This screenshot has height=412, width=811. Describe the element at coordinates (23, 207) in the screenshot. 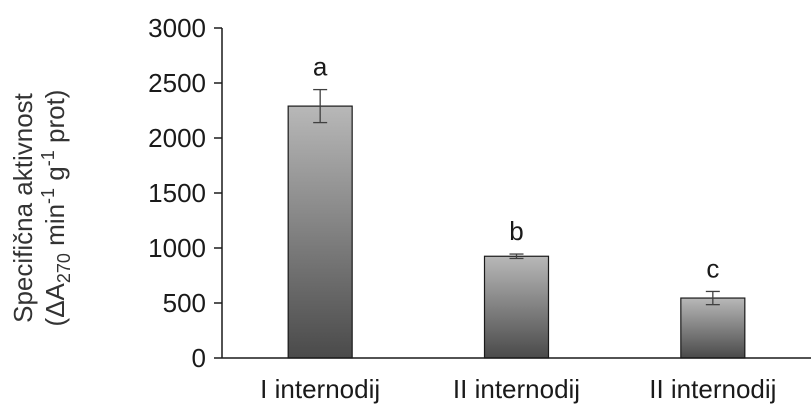

I see `y-axis-label-line1: Specifična aktivnost` at that location.